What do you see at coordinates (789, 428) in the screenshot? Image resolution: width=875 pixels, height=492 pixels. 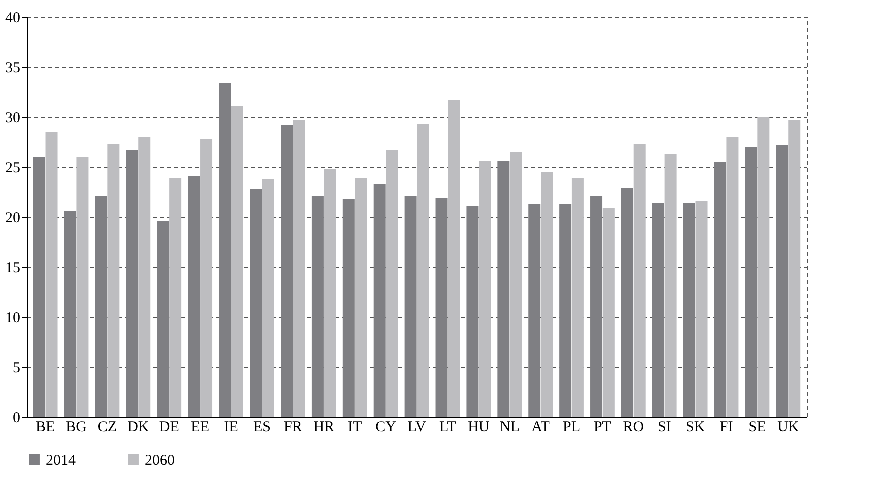 I see `x-tick-label: UK` at bounding box center [789, 428].